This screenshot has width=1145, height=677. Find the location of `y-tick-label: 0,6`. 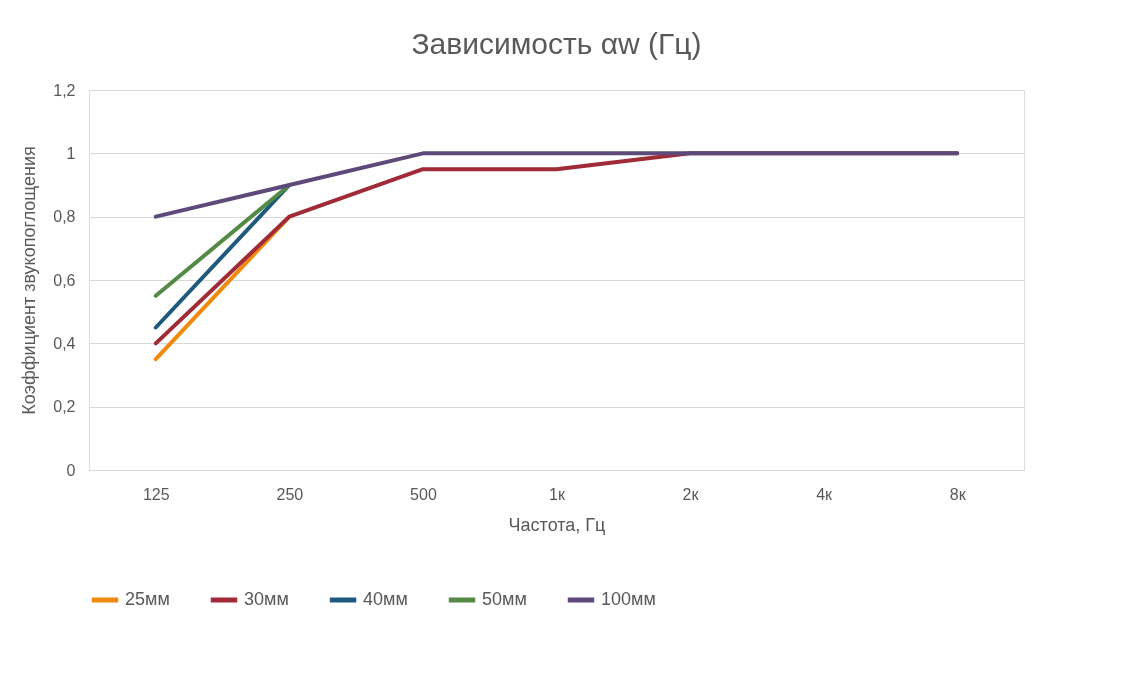

y-tick-label: 0,6 is located at coordinates (64, 280).